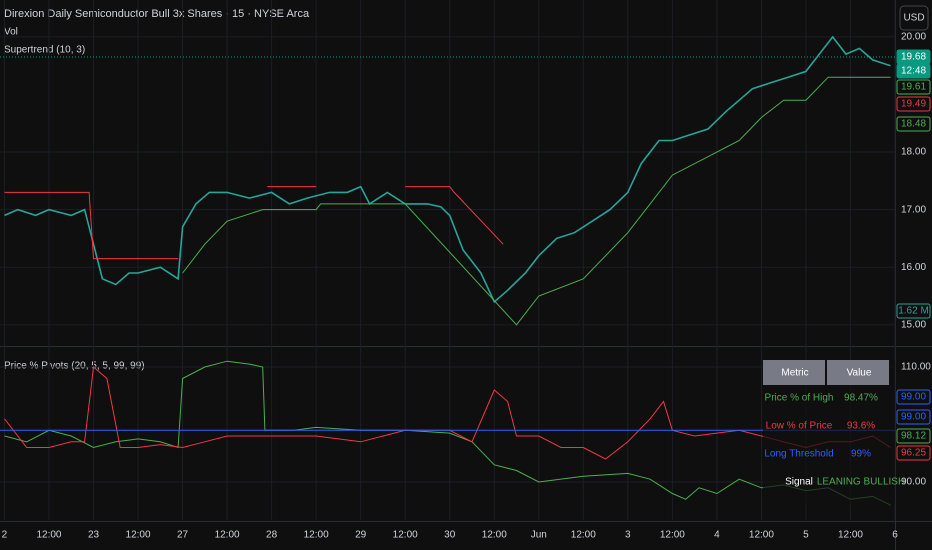 The image size is (932, 550). I want to click on x-tick-label: 3, so click(628, 535).